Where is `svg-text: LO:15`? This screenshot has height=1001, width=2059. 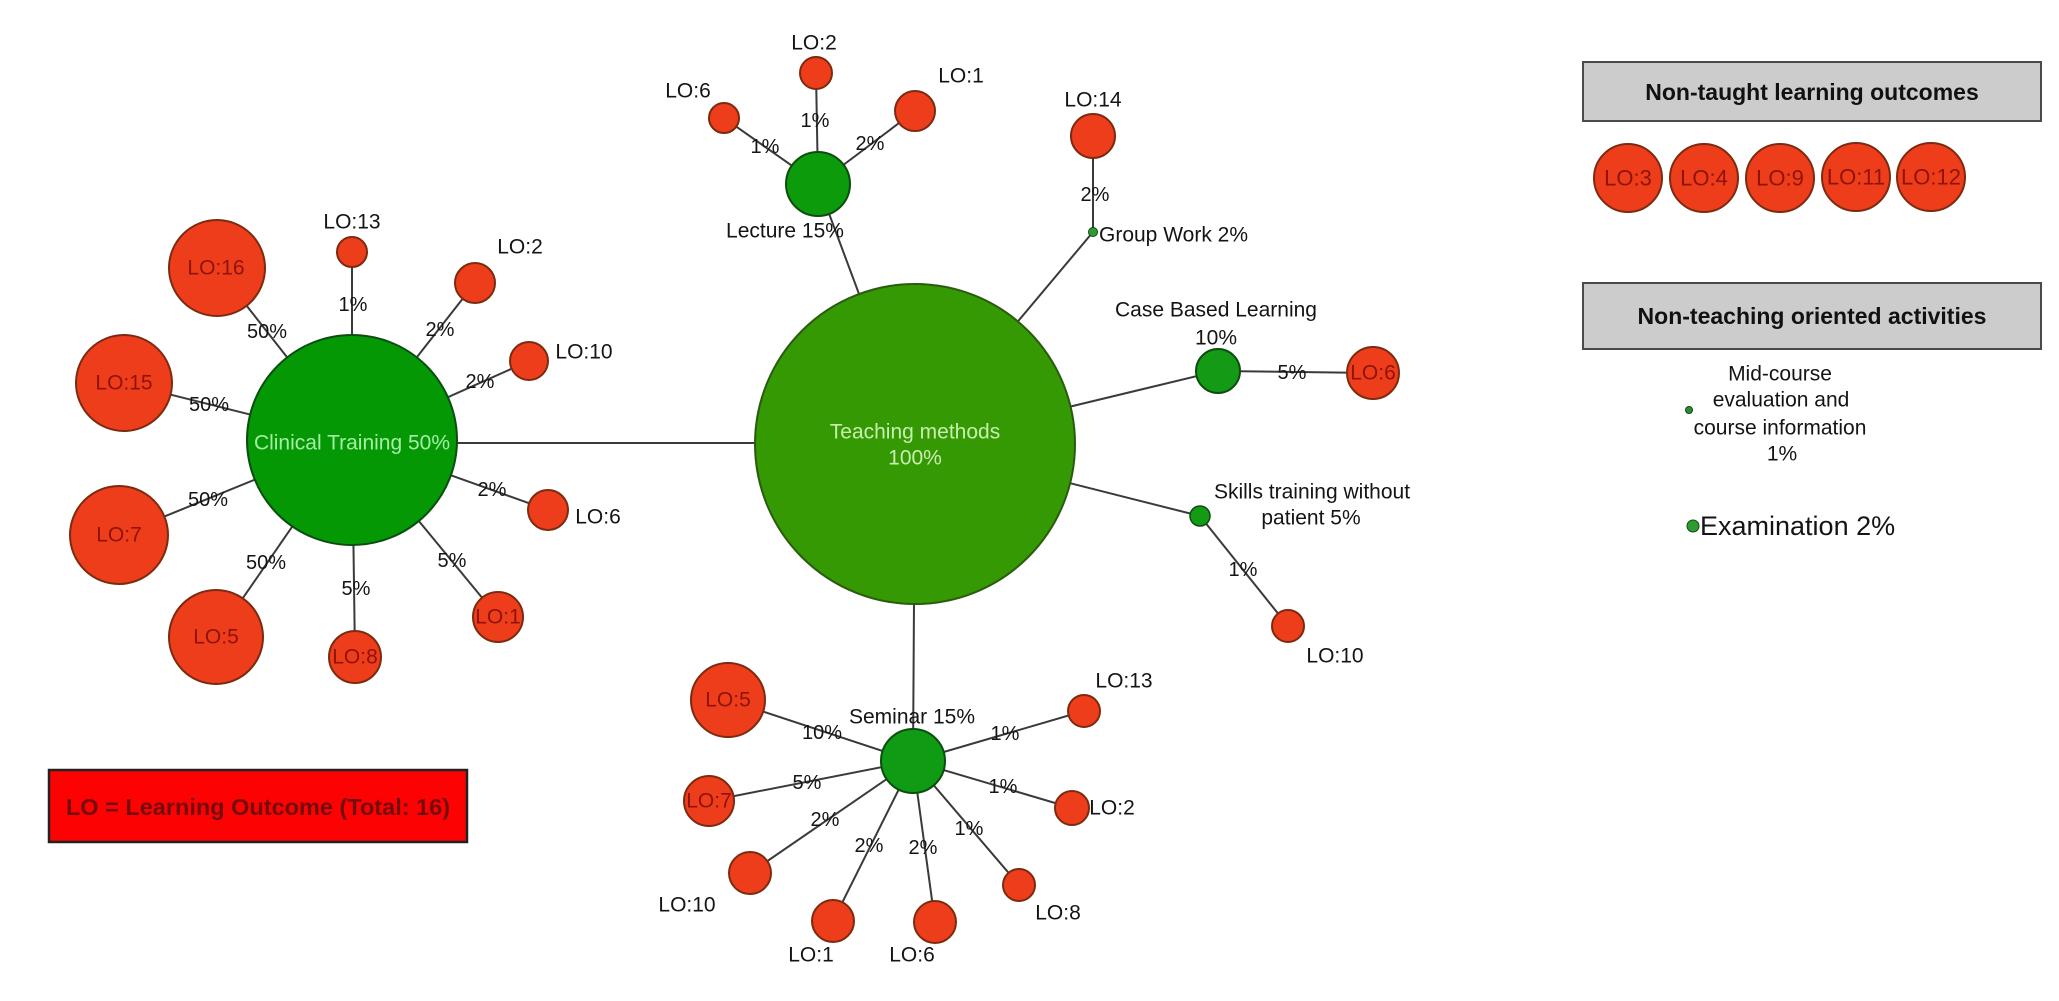
svg-text: LO:15 is located at coordinates (123, 383).